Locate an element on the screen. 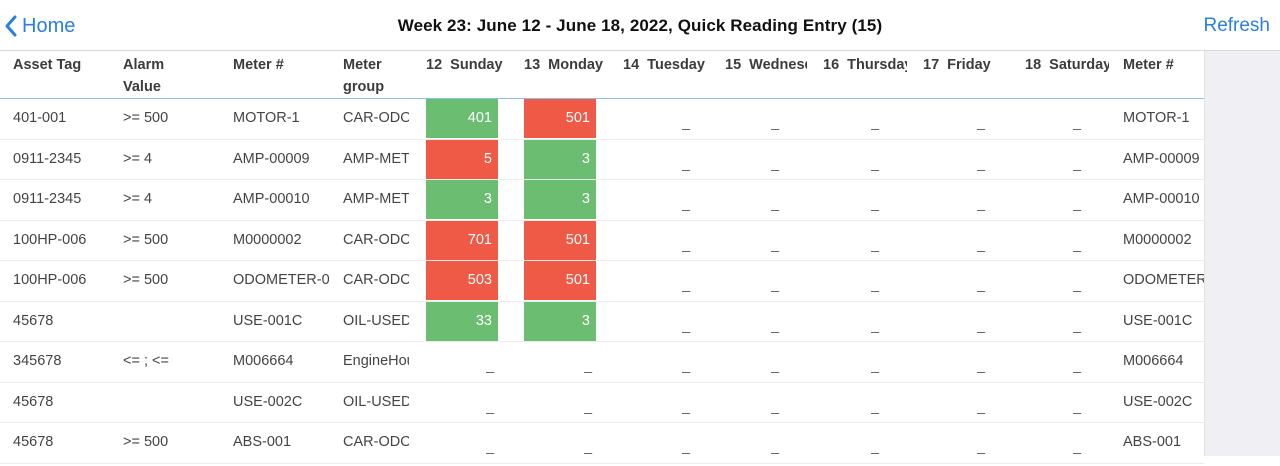 The image size is (1280, 466). reading-cell-sunday: 3 is located at coordinates (462, 199).